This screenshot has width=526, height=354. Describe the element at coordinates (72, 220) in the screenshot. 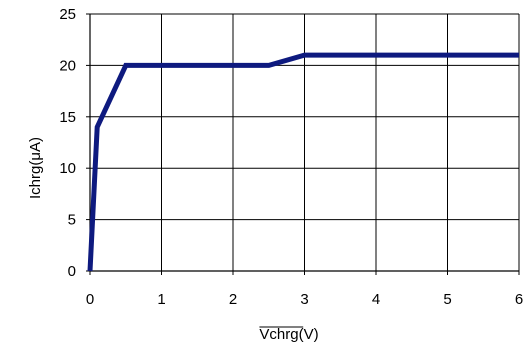

I see `y-tick-label-1: 5` at that location.